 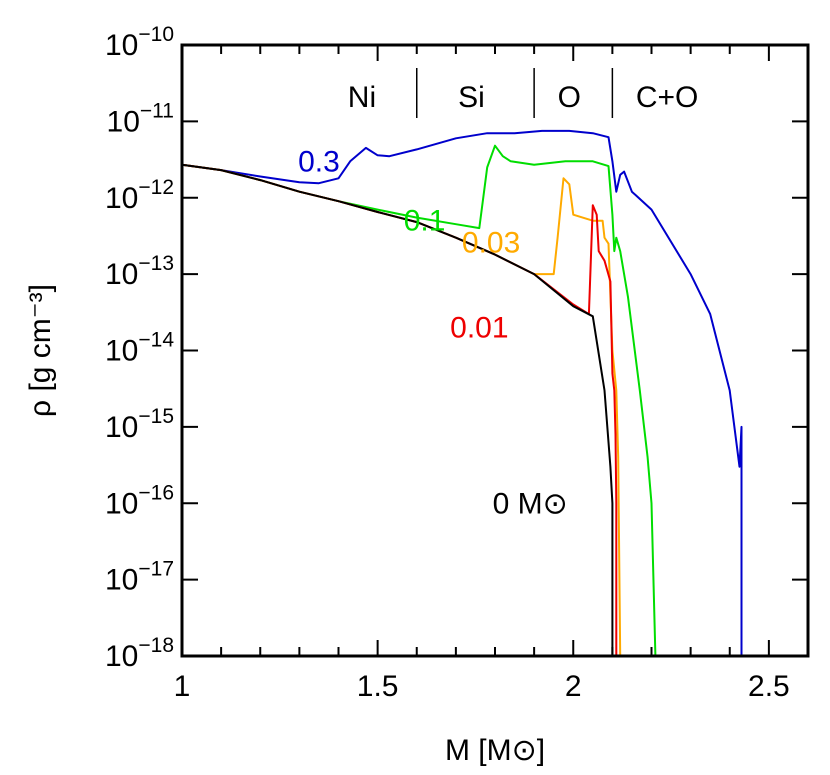 What do you see at coordinates (573, 686) in the screenshot?
I see `x-tick-label: 2` at bounding box center [573, 686].